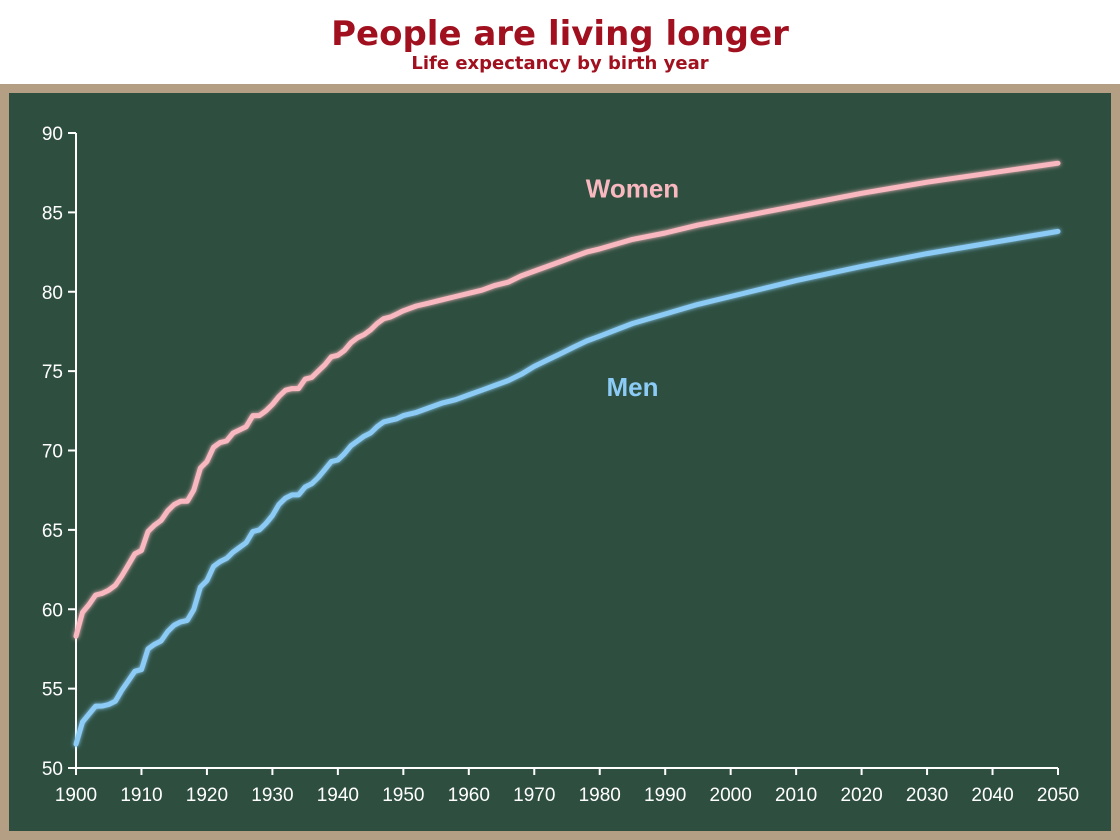  Describe the element at coordinates (207, 795) in the screenshot. I see `x-tick-label: 1920` at that location.